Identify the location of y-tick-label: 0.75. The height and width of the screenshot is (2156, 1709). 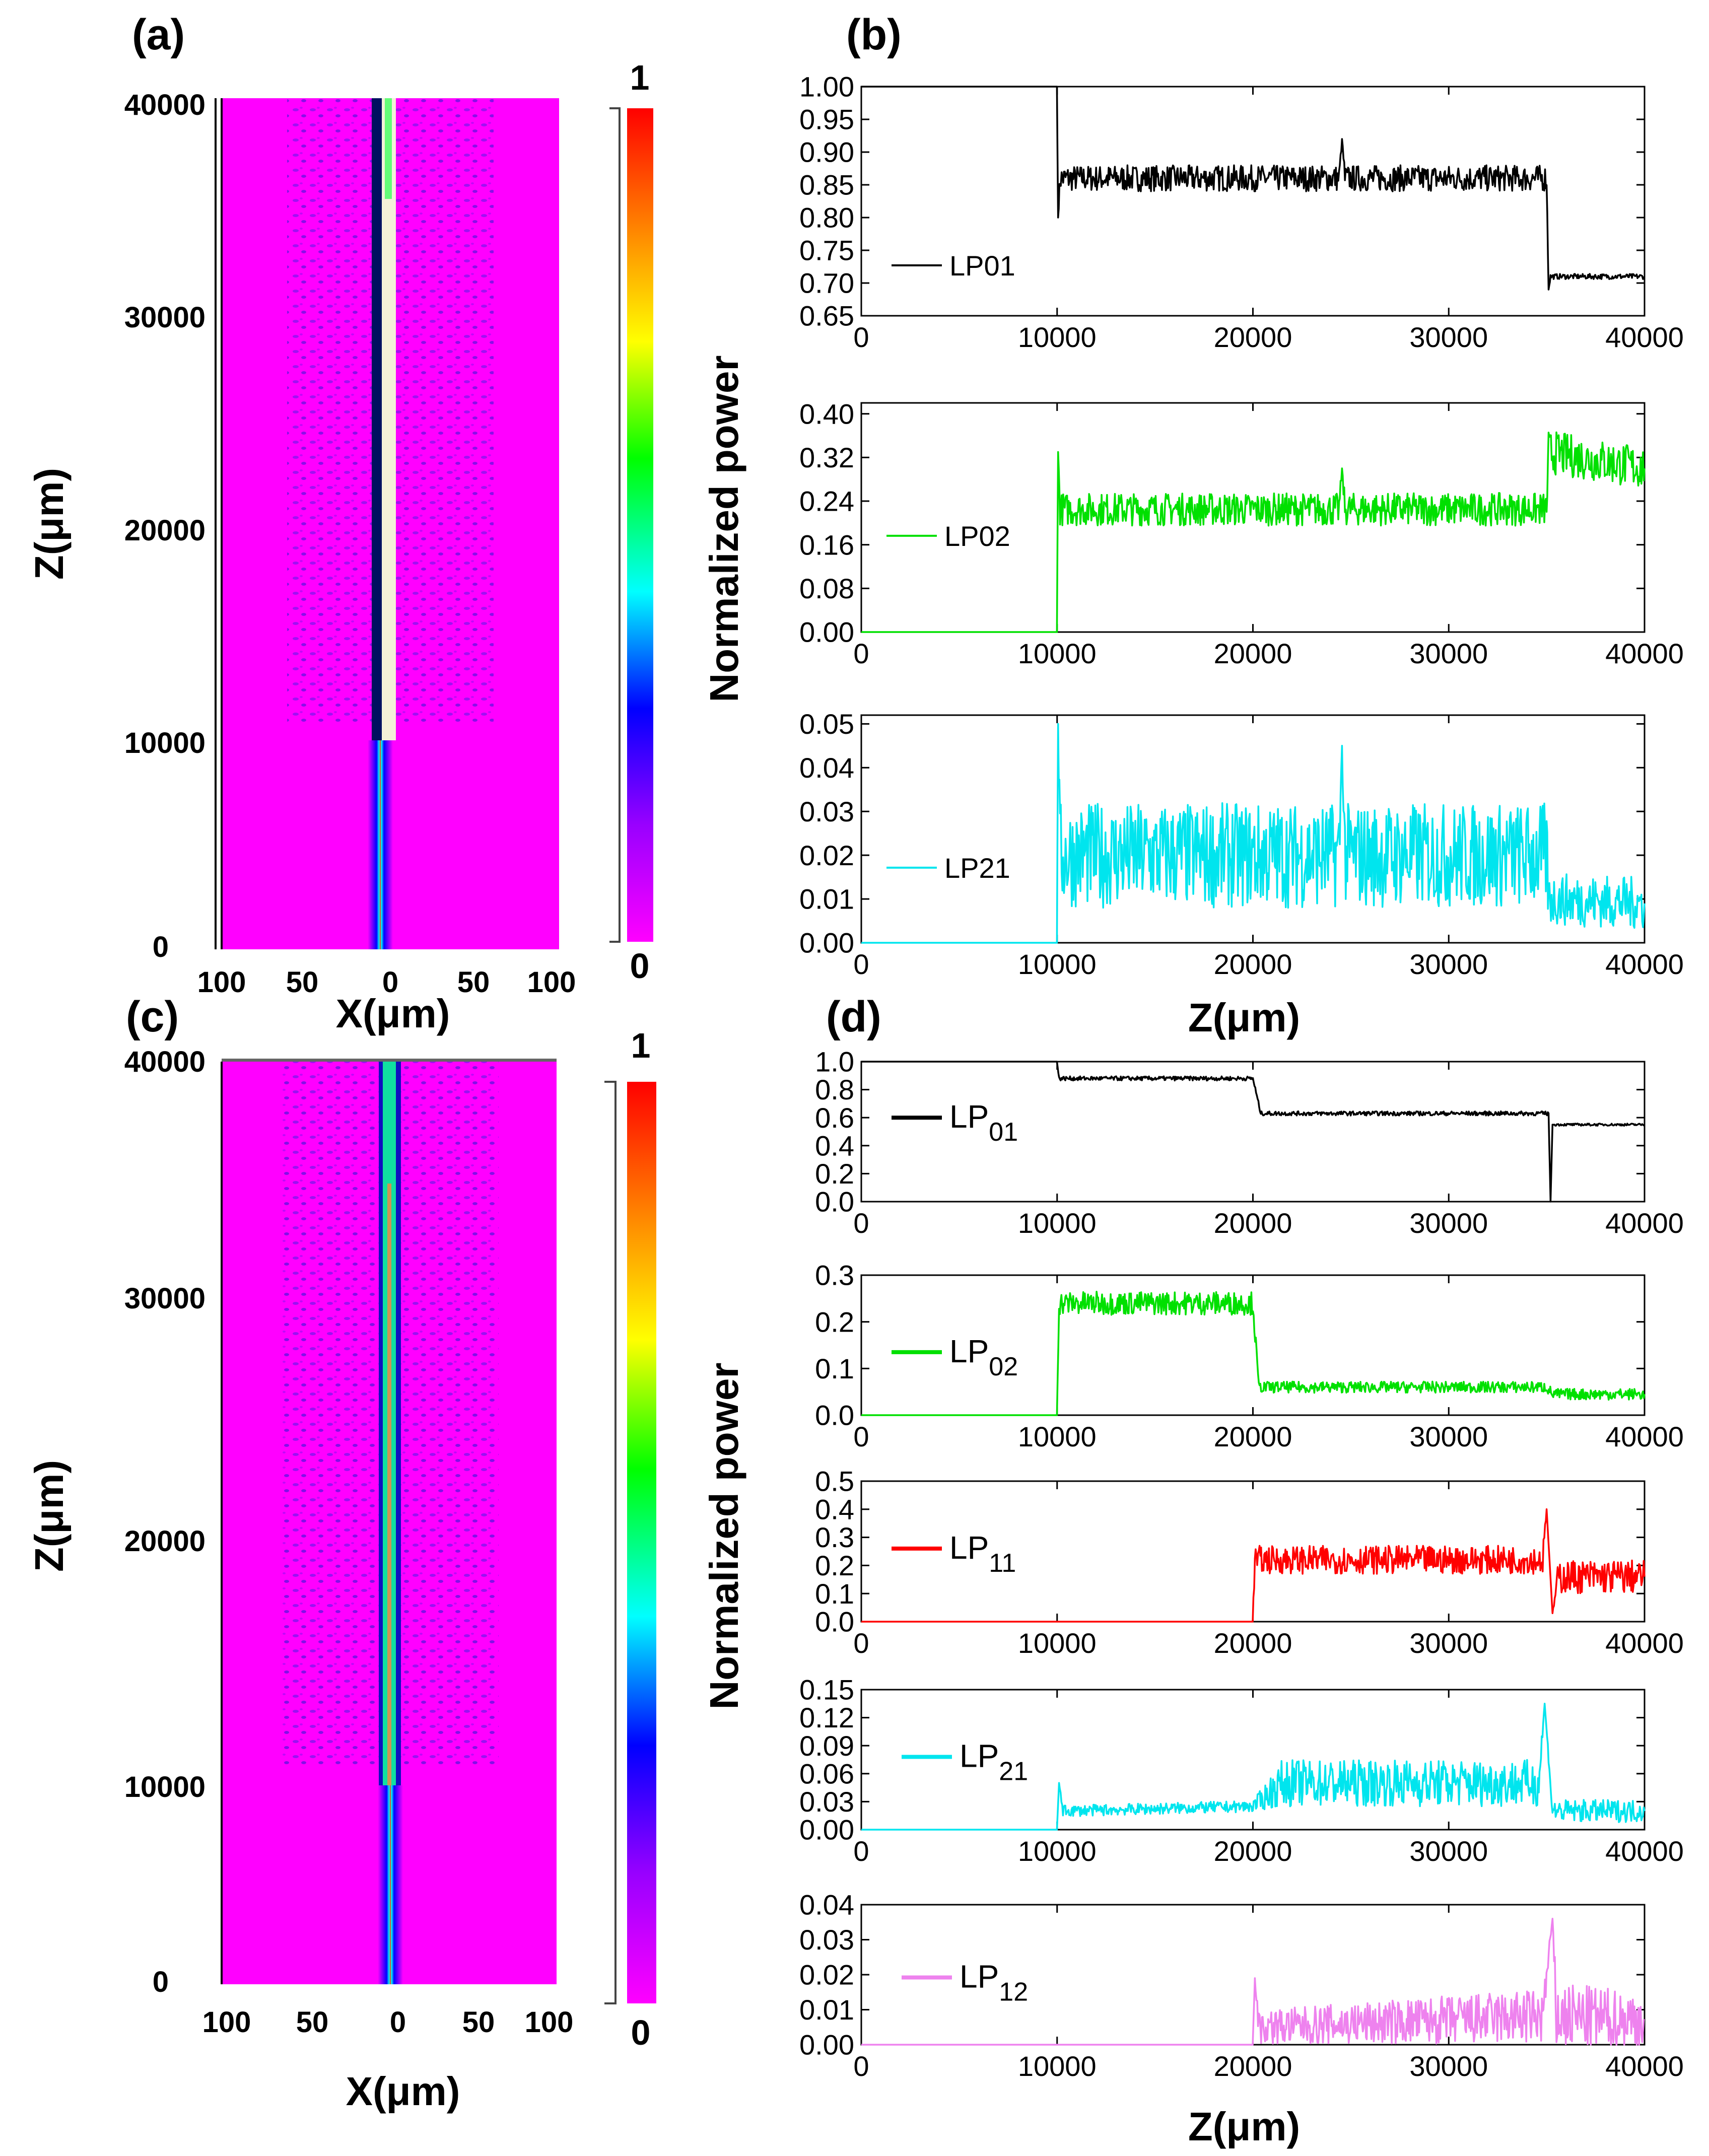
(827, 250).